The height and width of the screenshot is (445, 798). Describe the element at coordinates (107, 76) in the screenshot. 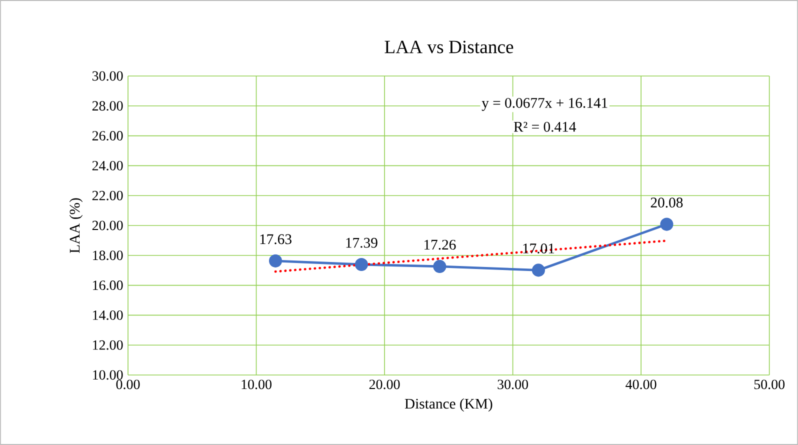

I see `y-tick-label: 30.00` at that location.